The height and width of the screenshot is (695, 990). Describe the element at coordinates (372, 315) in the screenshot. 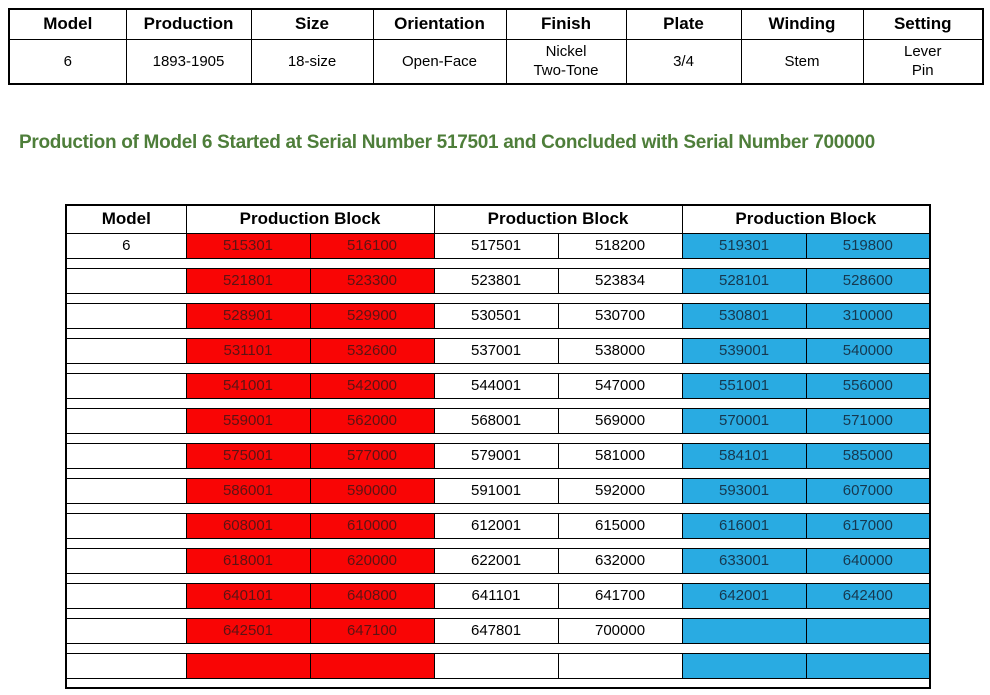

I see `red-block-end: 529900` at that location.